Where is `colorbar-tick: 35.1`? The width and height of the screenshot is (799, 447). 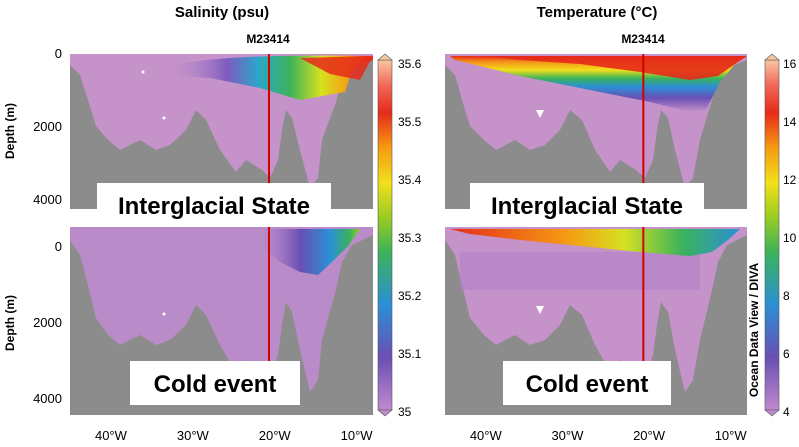 colorbar-tick: 35.1 is located at coordinates (410, 354).